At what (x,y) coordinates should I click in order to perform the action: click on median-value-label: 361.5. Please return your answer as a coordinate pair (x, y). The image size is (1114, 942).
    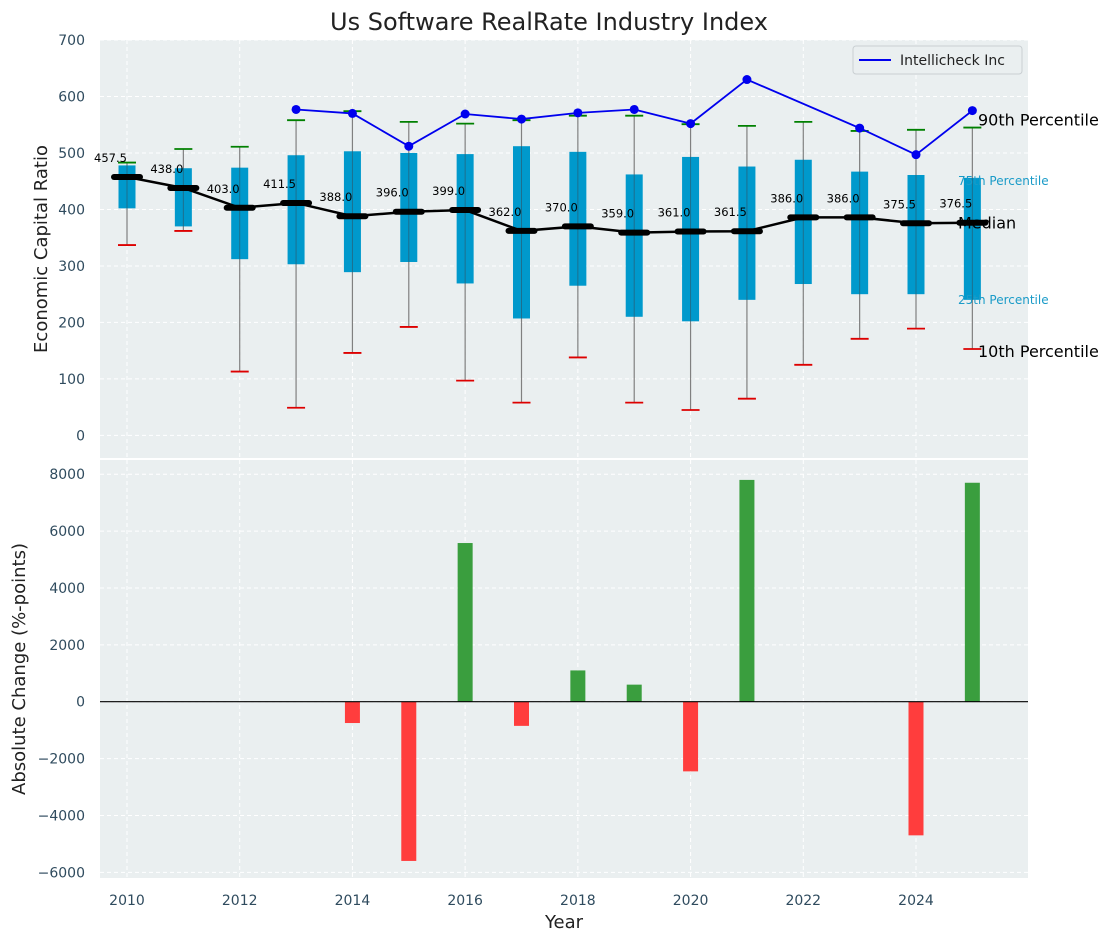
    Looking at the image, I should click on (730, 212).